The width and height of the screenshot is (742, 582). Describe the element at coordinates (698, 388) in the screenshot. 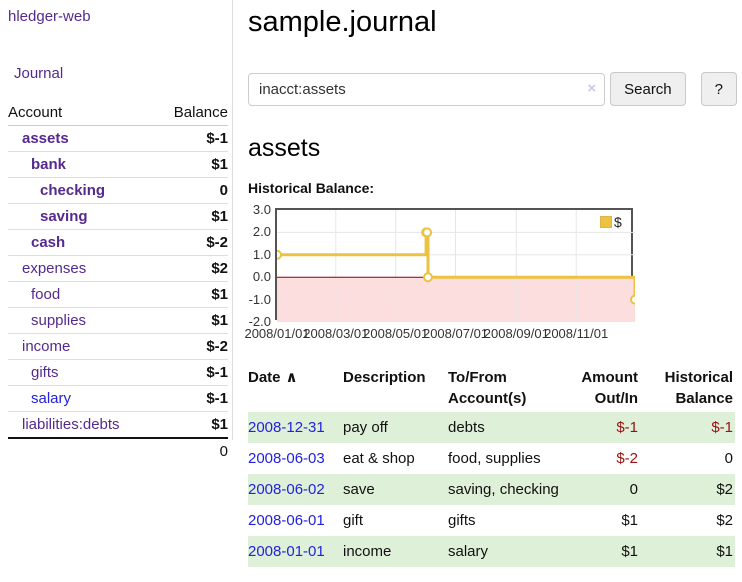

I see `register-header-balance: Historical Balance` at that location.